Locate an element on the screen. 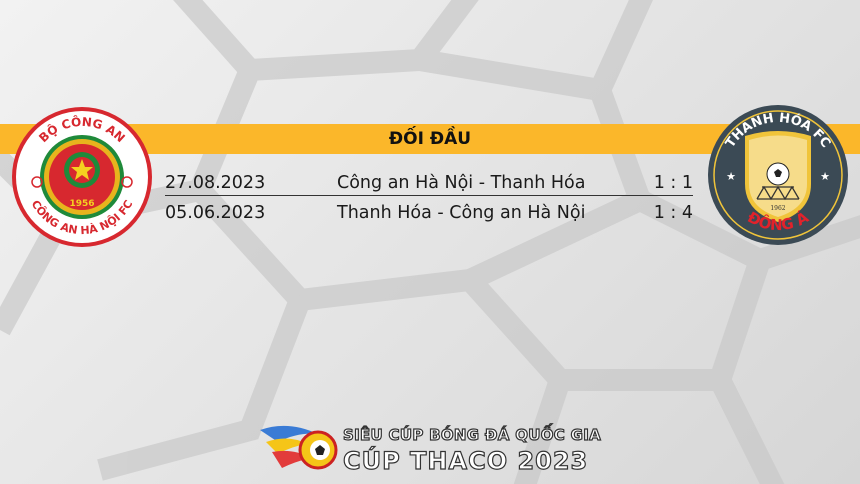 The height and width of the screenshot is (484, 860). footer-title: CÚP THACO 2023 is located at coordinates (465, 460).